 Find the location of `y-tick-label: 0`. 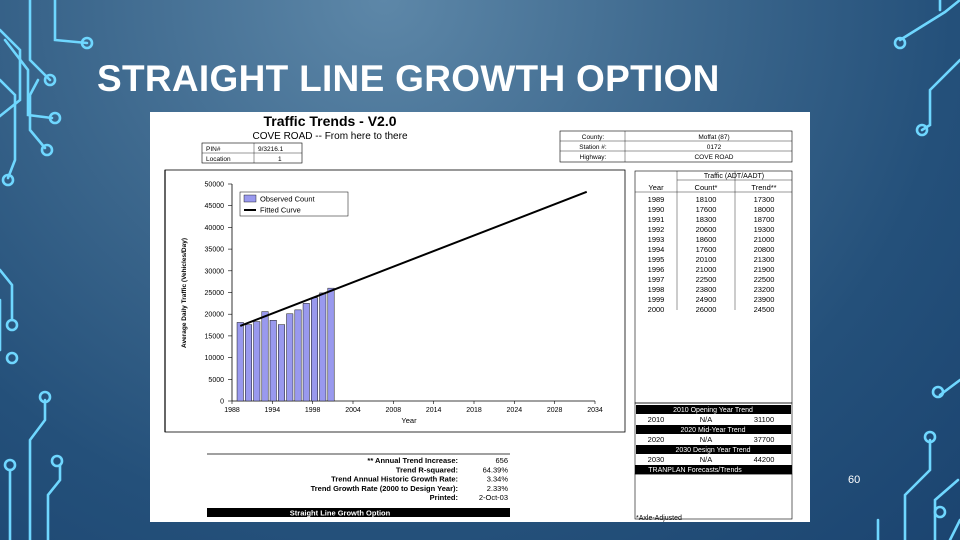

y-tick-label: 0 is located at coordinates (222, 402).